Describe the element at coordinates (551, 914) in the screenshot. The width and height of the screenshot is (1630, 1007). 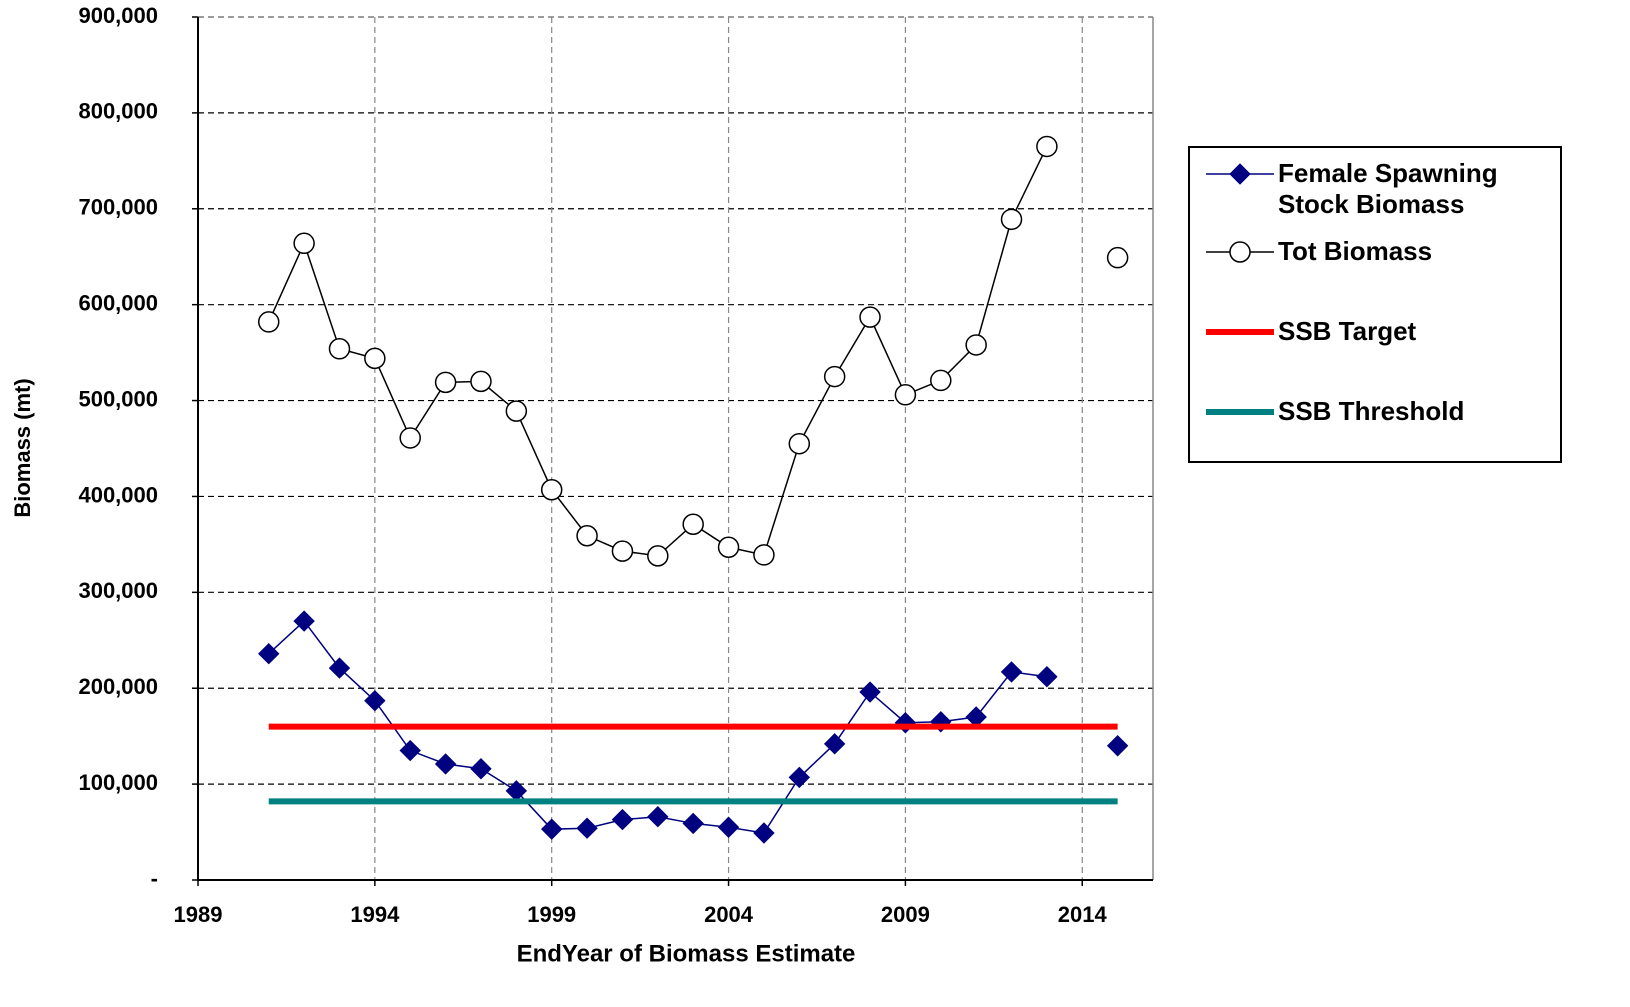
I see `x-tick-label: 1999` at that location.